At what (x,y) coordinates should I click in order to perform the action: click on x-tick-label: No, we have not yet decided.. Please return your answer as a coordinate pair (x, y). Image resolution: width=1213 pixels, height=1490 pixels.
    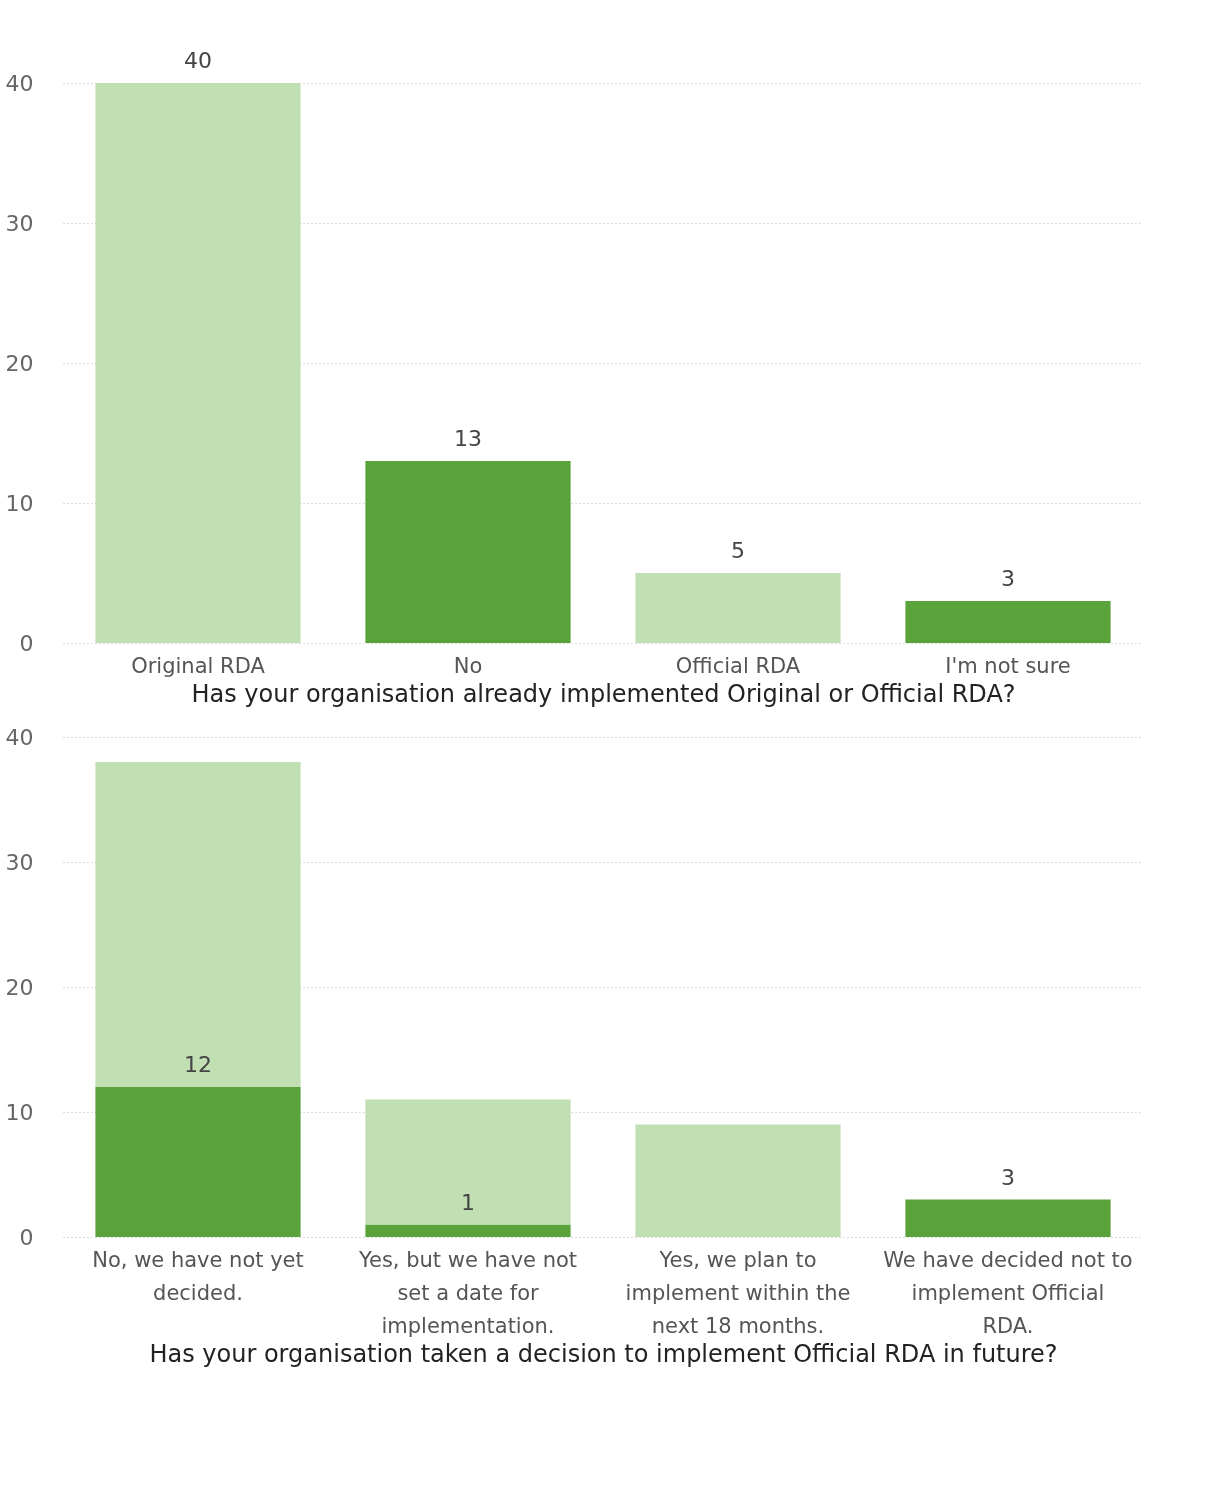
    Looking at the image, I should click on (198, 1276).